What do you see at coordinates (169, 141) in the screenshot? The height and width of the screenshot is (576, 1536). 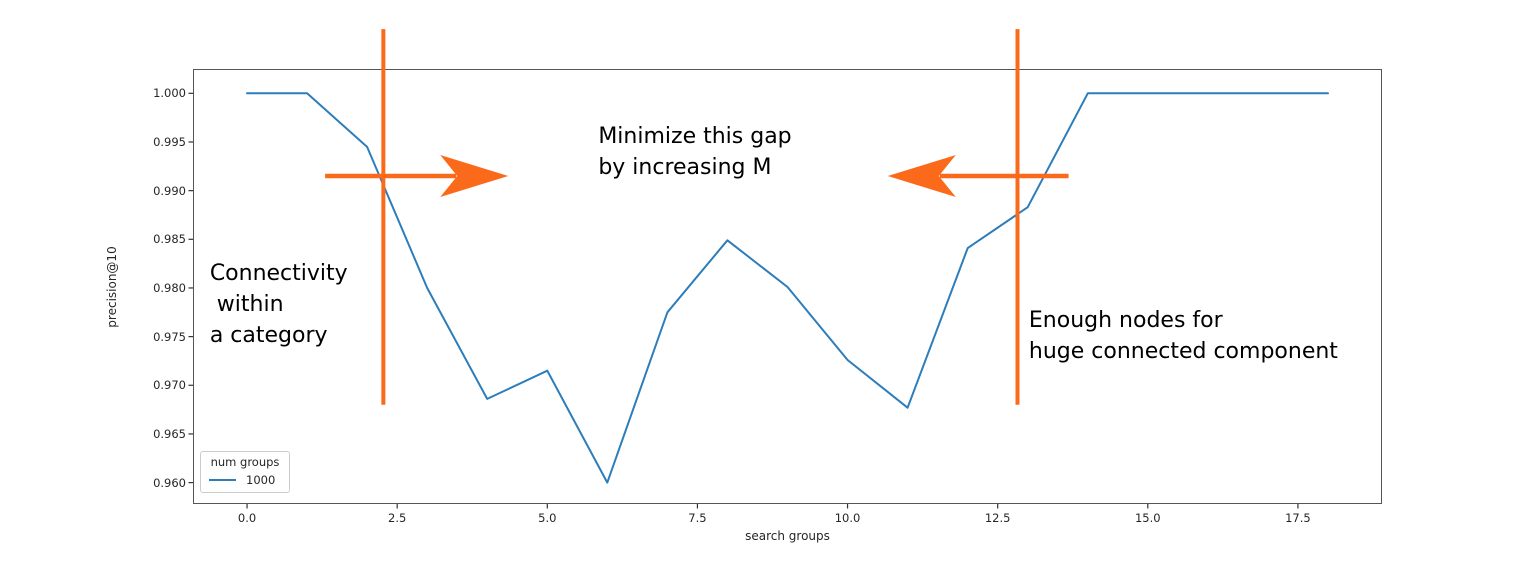 I see `y-tick-label: 0.995` at bounding box center [169, 141].